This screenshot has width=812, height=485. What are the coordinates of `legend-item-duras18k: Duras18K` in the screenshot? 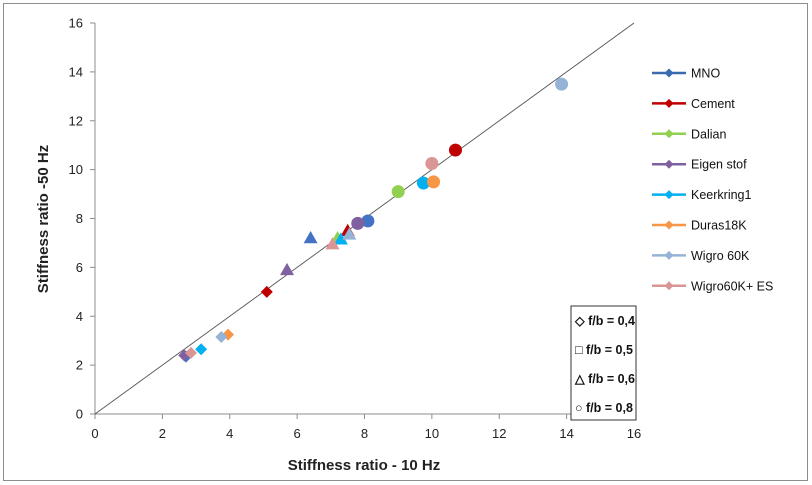 It's located at (699, 226).